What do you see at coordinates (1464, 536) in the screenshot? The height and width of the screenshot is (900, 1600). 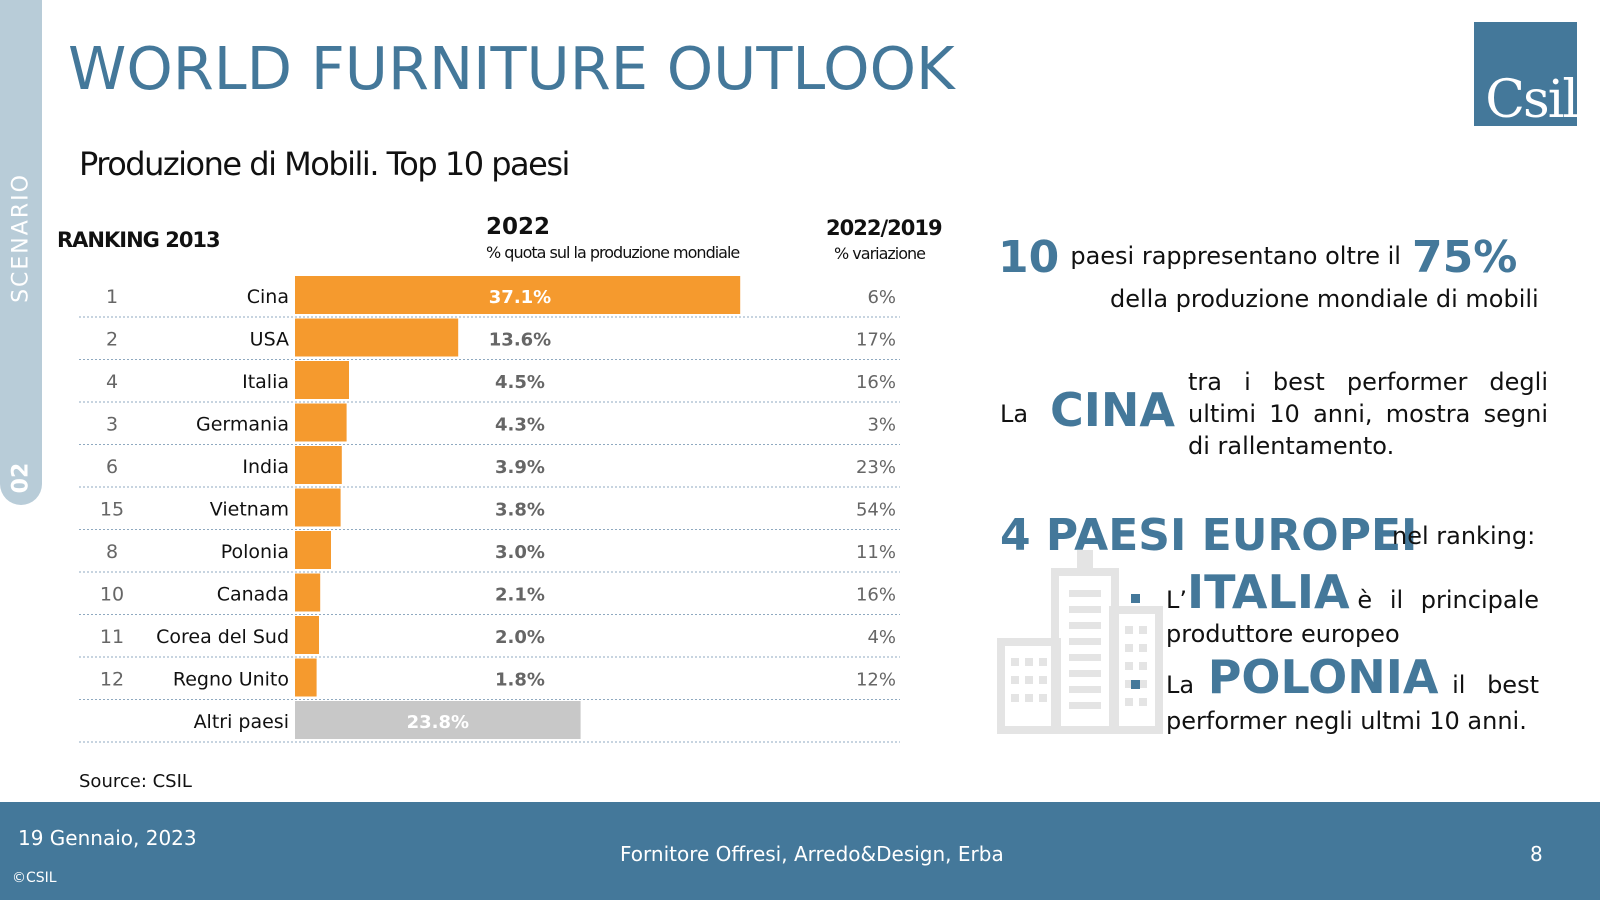 I see `callout-europe-text: nel ranking:` at bounding box center [1464, 536].